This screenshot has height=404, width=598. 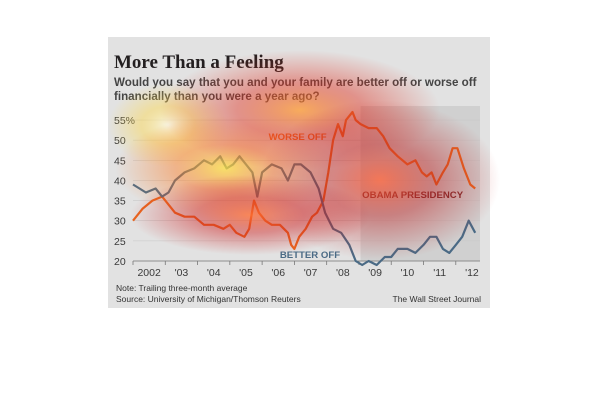 I want to click on chart-note: Note: Trailing three-month average, so click(x=182, y=288).